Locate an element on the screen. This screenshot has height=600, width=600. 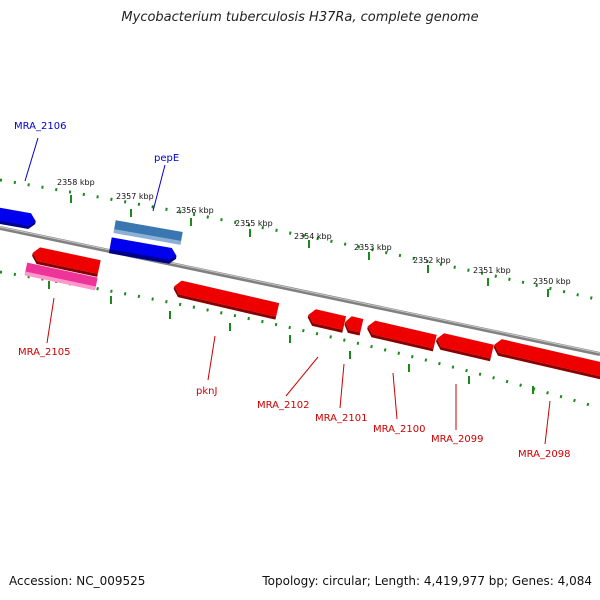
gene-label: pepE is located at coordinates (166, 158).